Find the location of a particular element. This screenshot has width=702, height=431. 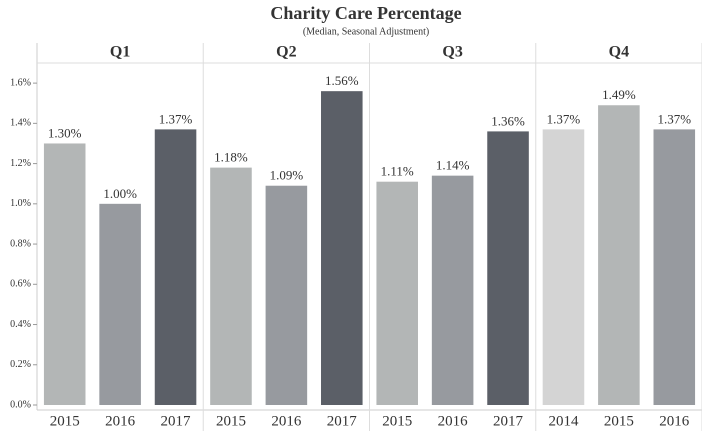

value-label: 1.56% is located at coordinates (342, 80).